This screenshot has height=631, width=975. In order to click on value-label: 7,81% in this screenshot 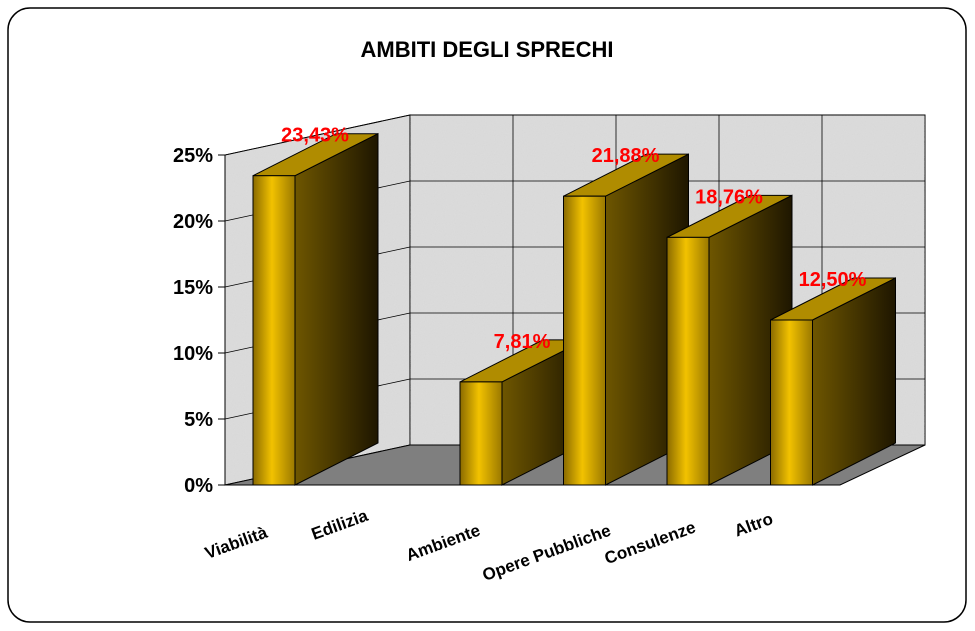, I will do `click(522, 342)`.